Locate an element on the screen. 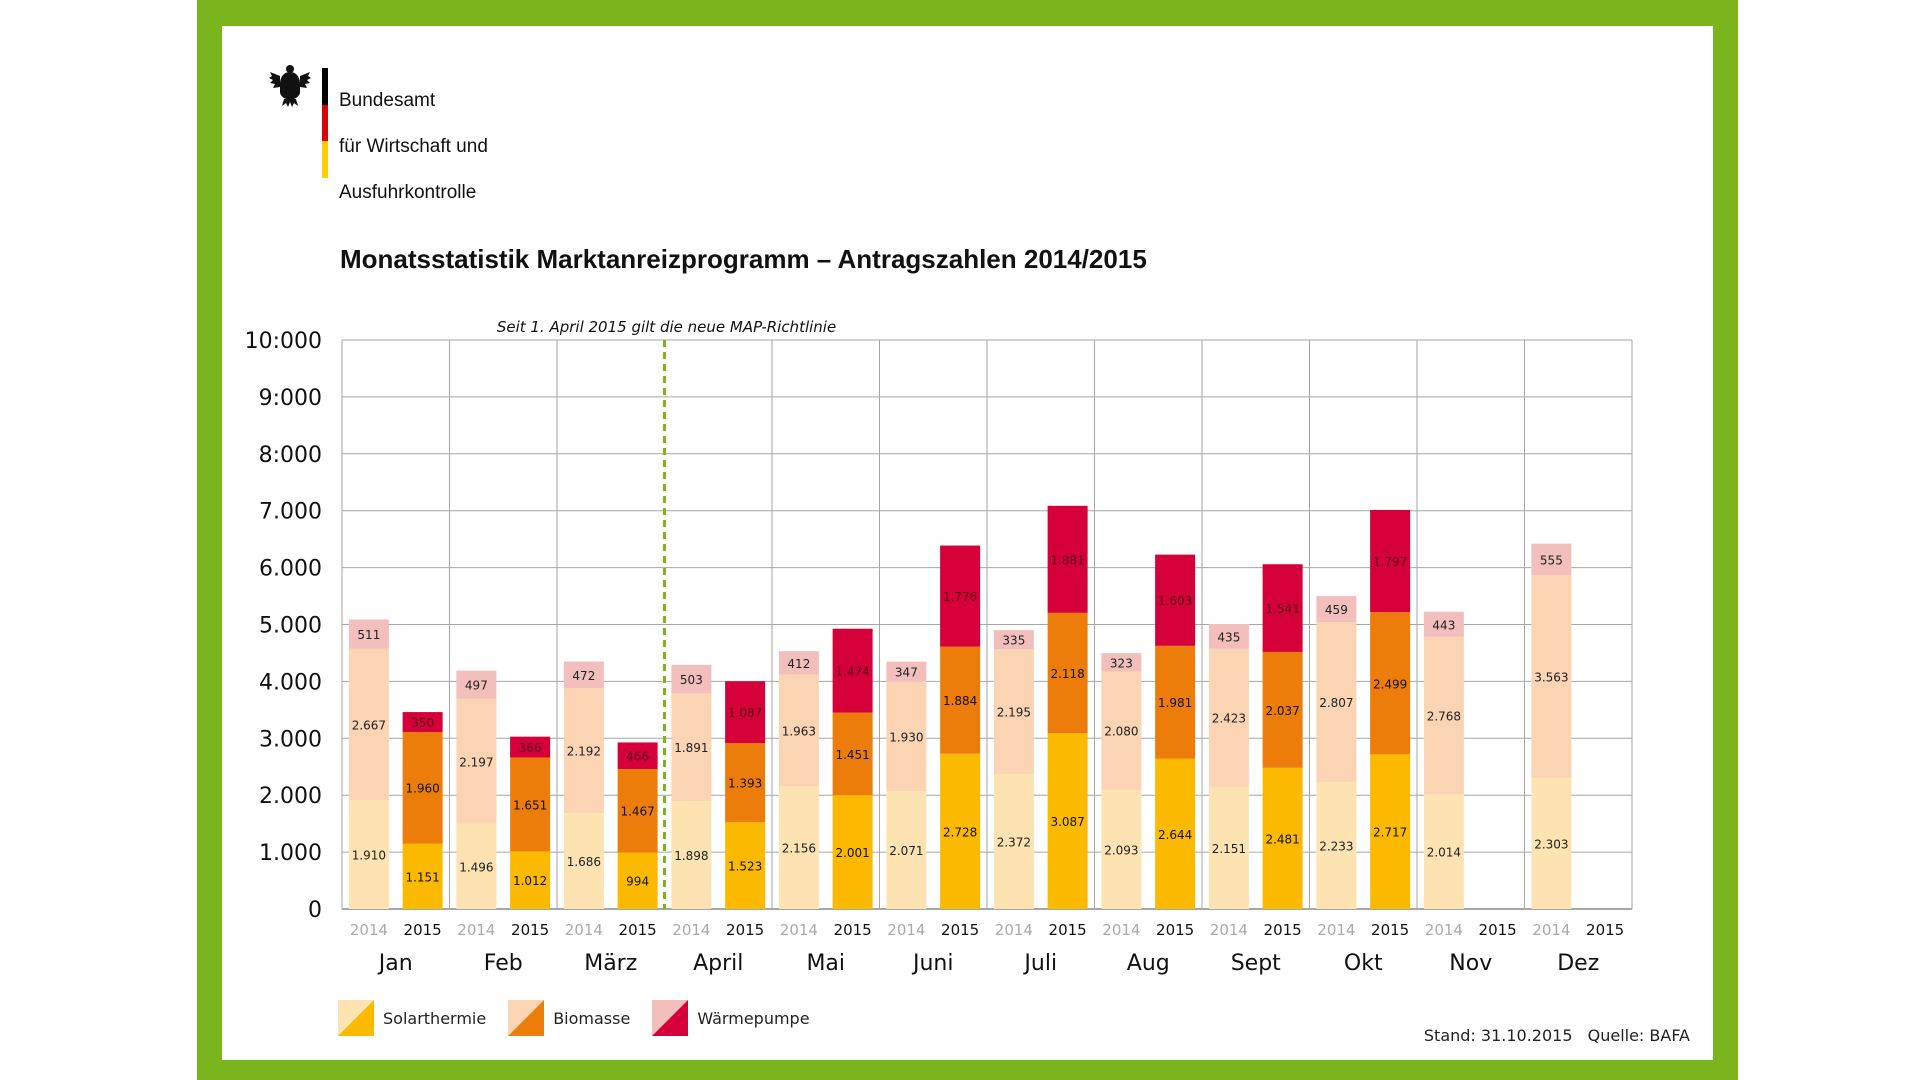 This screenshot has height=1080, width=1920. data-label: 1.523 is located at coordinates (745, 867).